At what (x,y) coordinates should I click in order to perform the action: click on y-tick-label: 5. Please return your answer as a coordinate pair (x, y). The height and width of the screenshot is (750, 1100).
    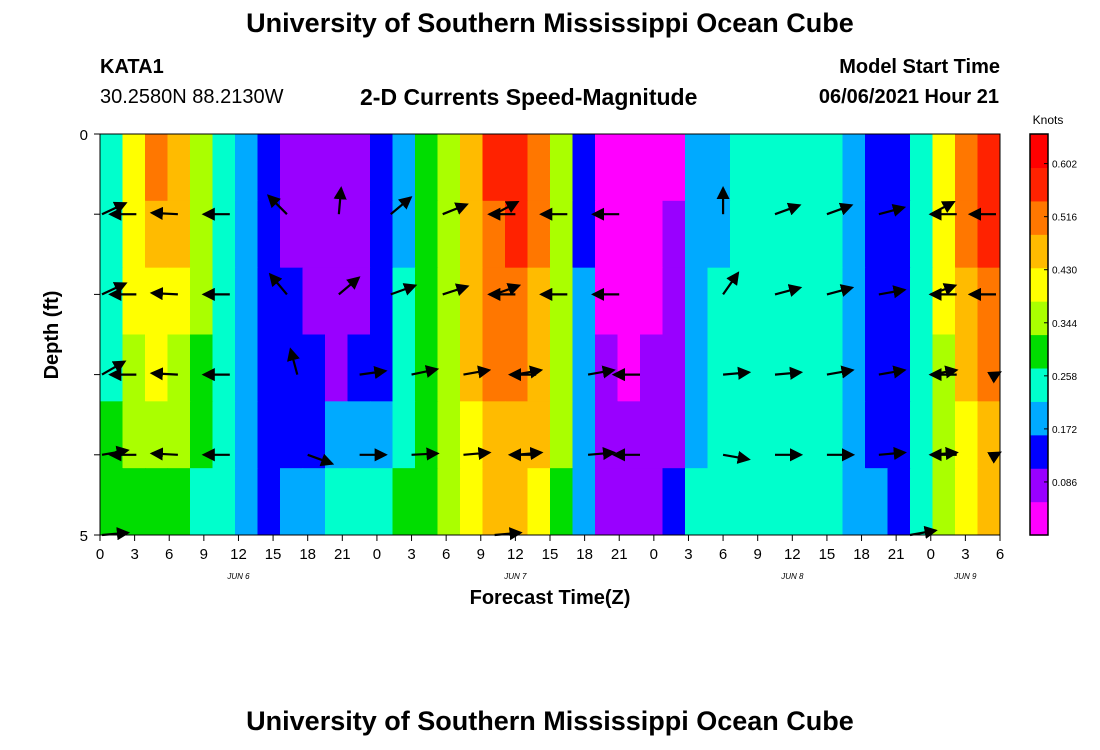
    Looking at the image, I should click on (84, 536).